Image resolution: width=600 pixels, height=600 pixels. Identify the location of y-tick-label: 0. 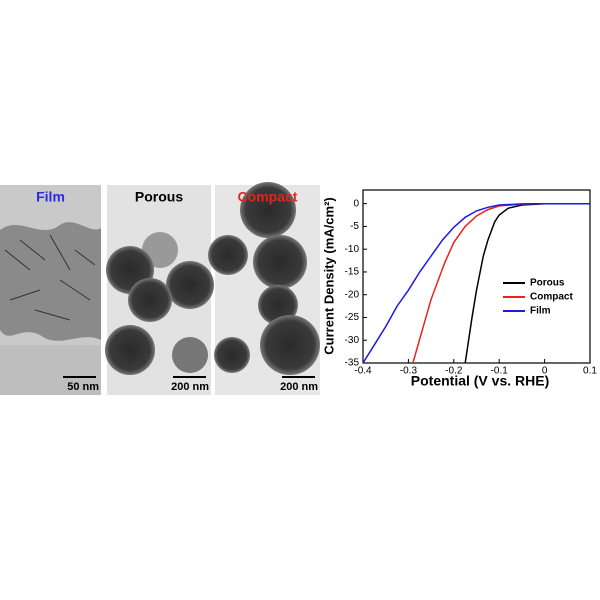
(356, 203).